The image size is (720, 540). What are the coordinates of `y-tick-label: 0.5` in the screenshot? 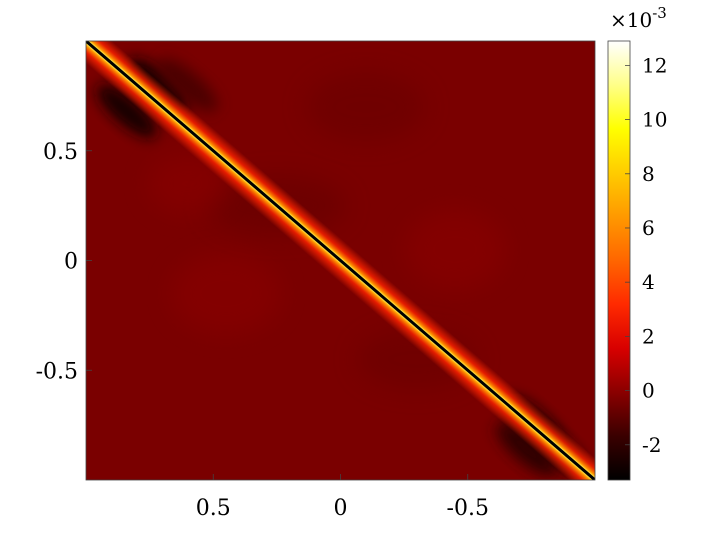 It's located at (60, 152).